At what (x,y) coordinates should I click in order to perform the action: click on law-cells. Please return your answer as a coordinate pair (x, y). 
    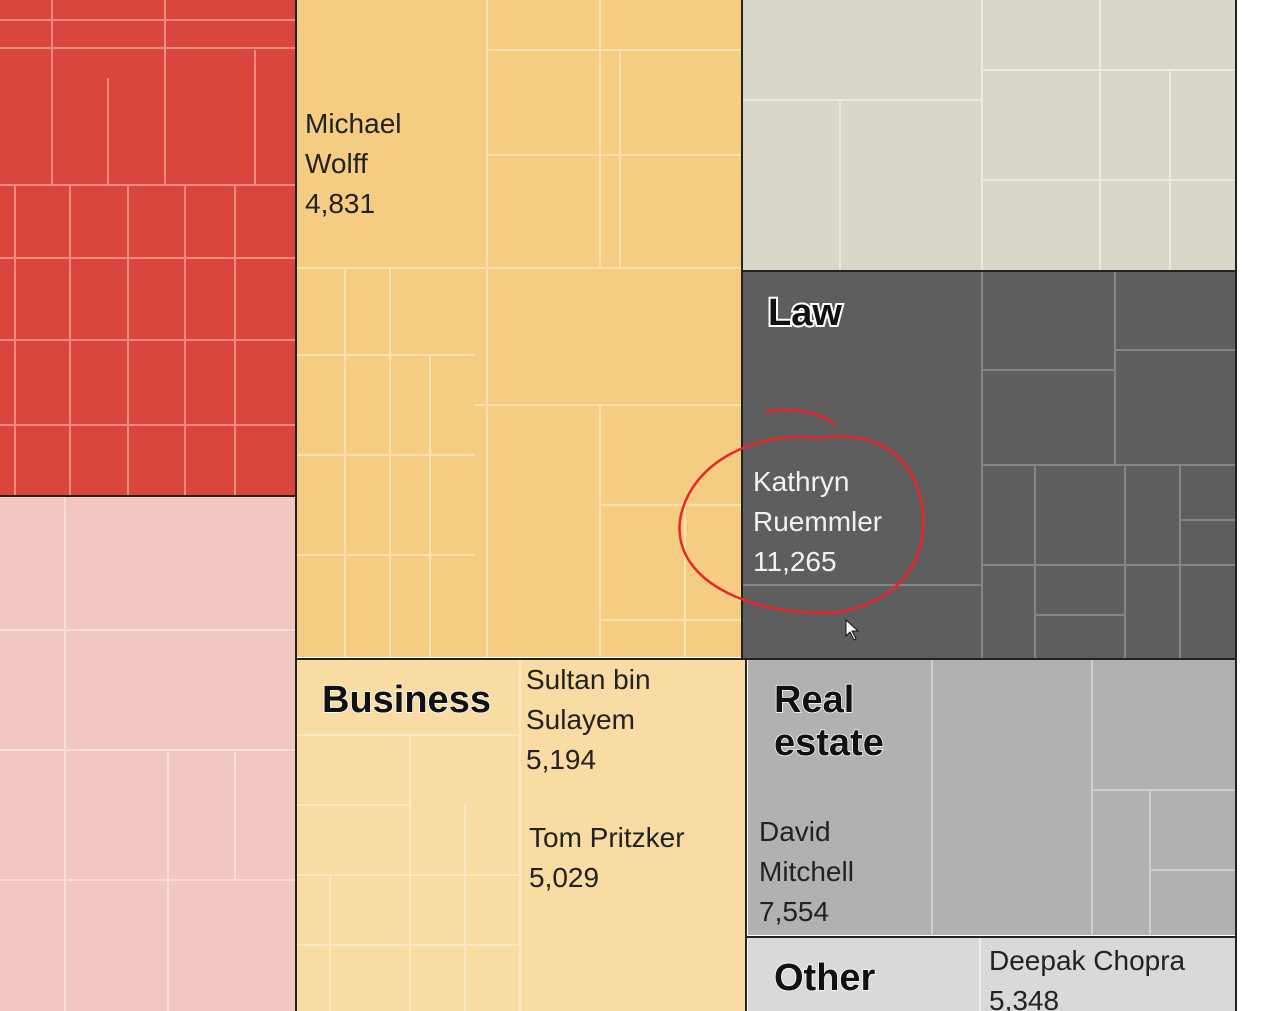
    Looking at the image, I should click on (989, 465).